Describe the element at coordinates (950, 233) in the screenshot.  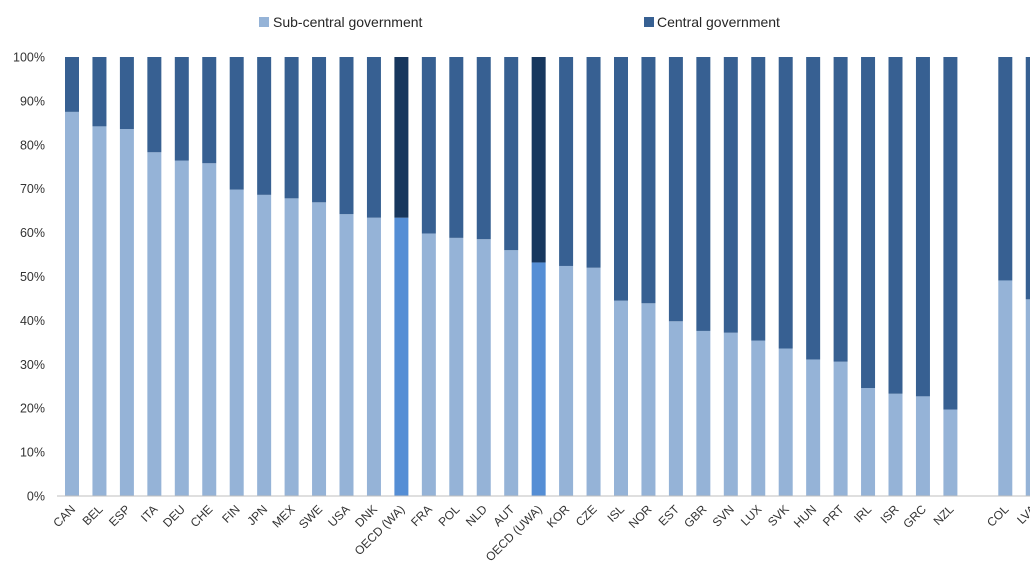
I see `bar-central-nzl` at that location.